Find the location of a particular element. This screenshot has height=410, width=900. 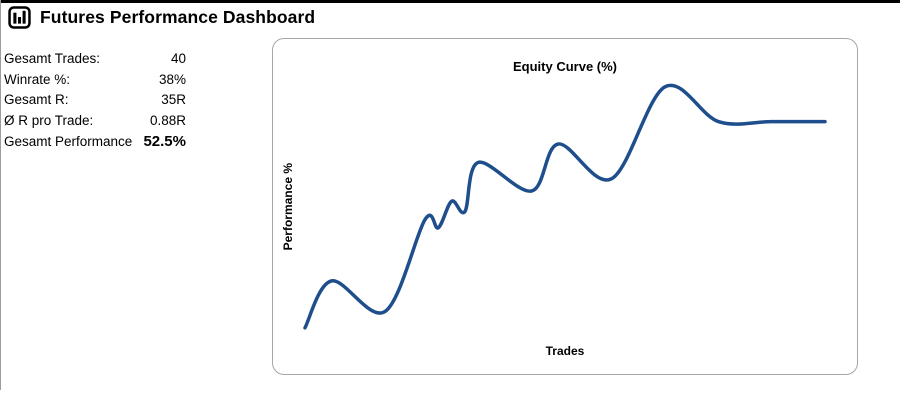

stat-row-gesamt-performance: Gesamt Performance 52.5% is located at coordinates (95, 142).